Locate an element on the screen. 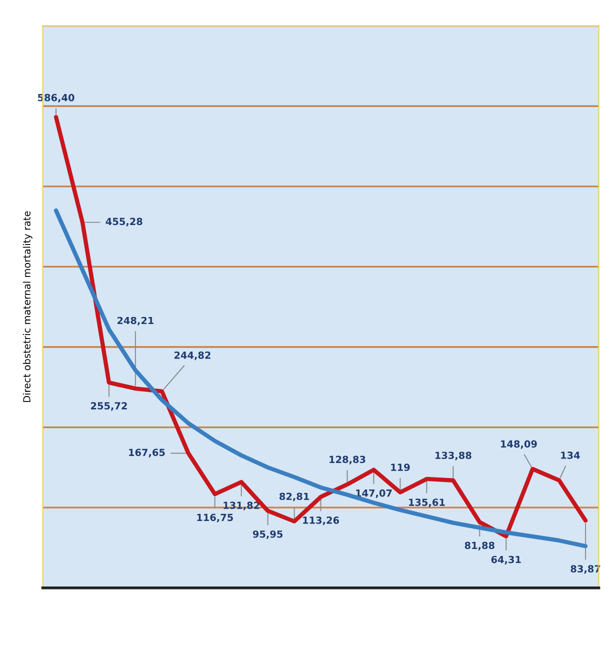  data-label: 455,28 is located at coordinates (124, 222).